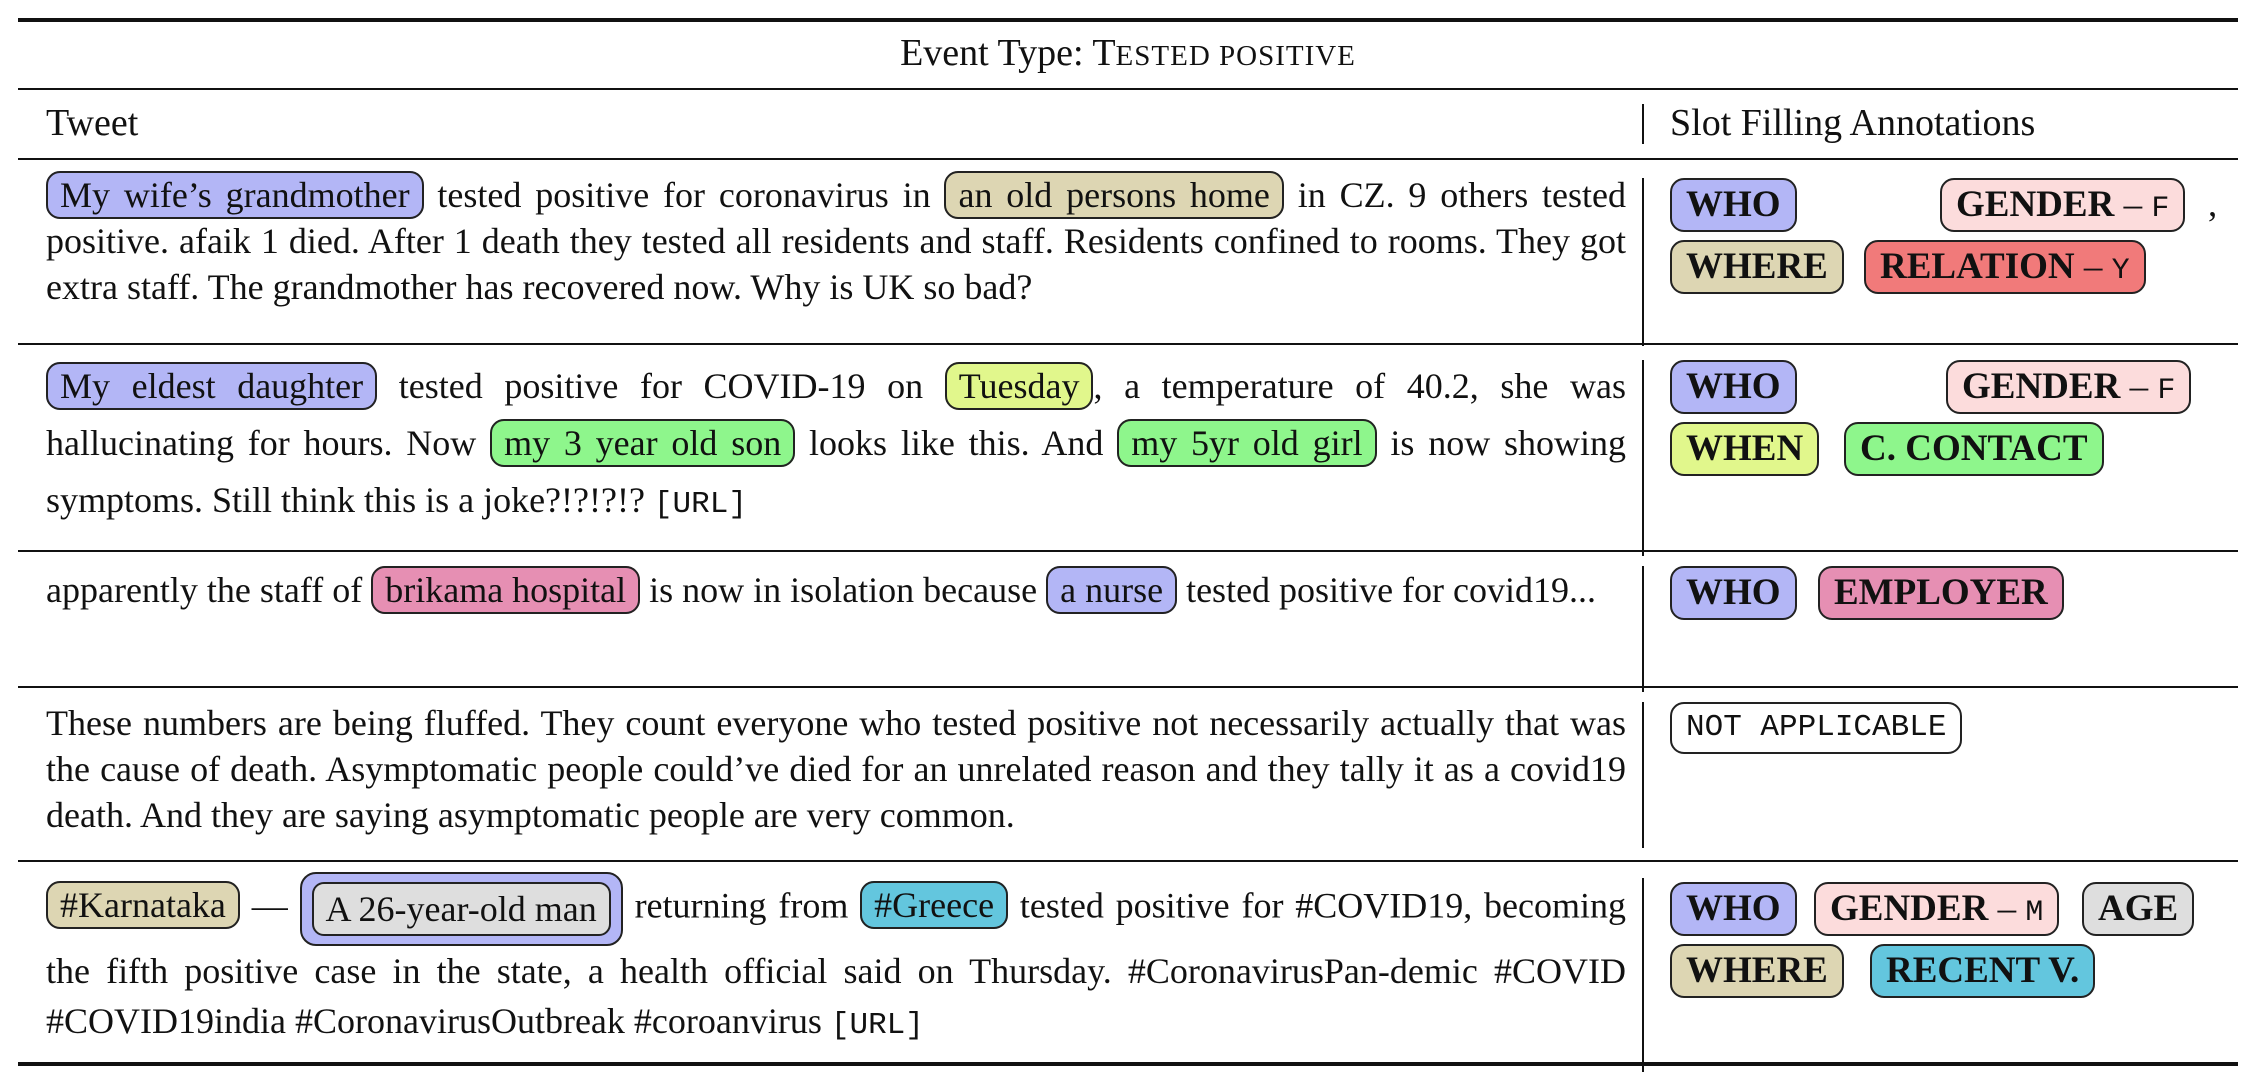 The width and height of the screenshot is (2256, 1080). Describe the element at coordinates (1104, 53) in the screenshot. I see `event-type-initial: T` at that location.